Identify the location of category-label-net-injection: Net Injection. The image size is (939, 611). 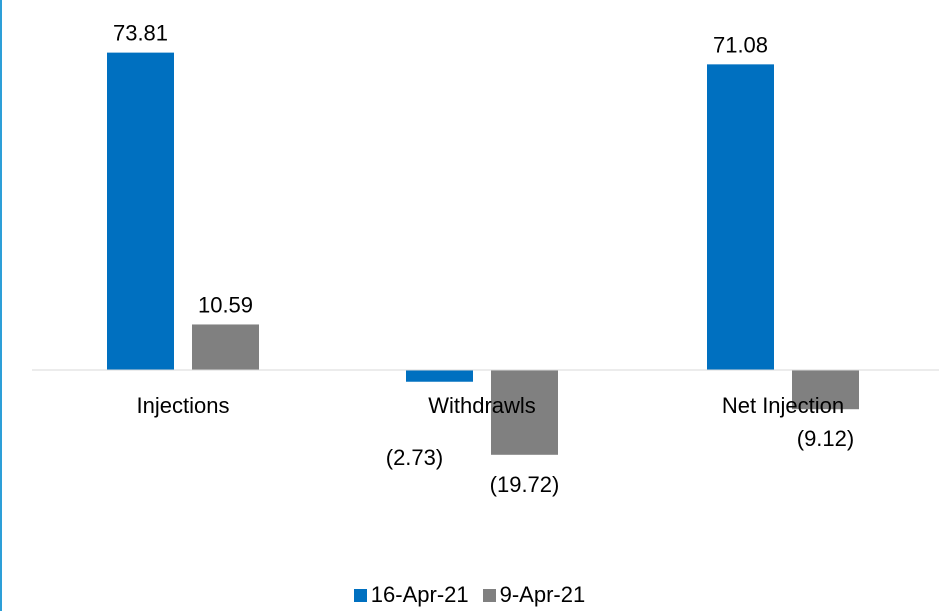
(783, 405).